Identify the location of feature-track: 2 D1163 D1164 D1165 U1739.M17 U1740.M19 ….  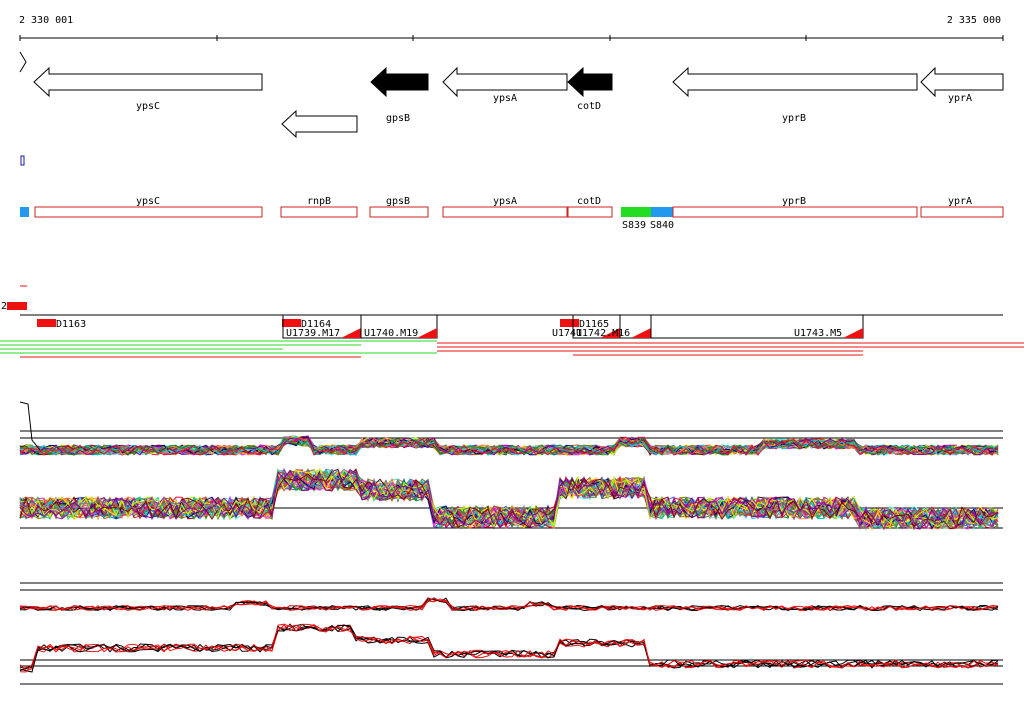
(502, 312).